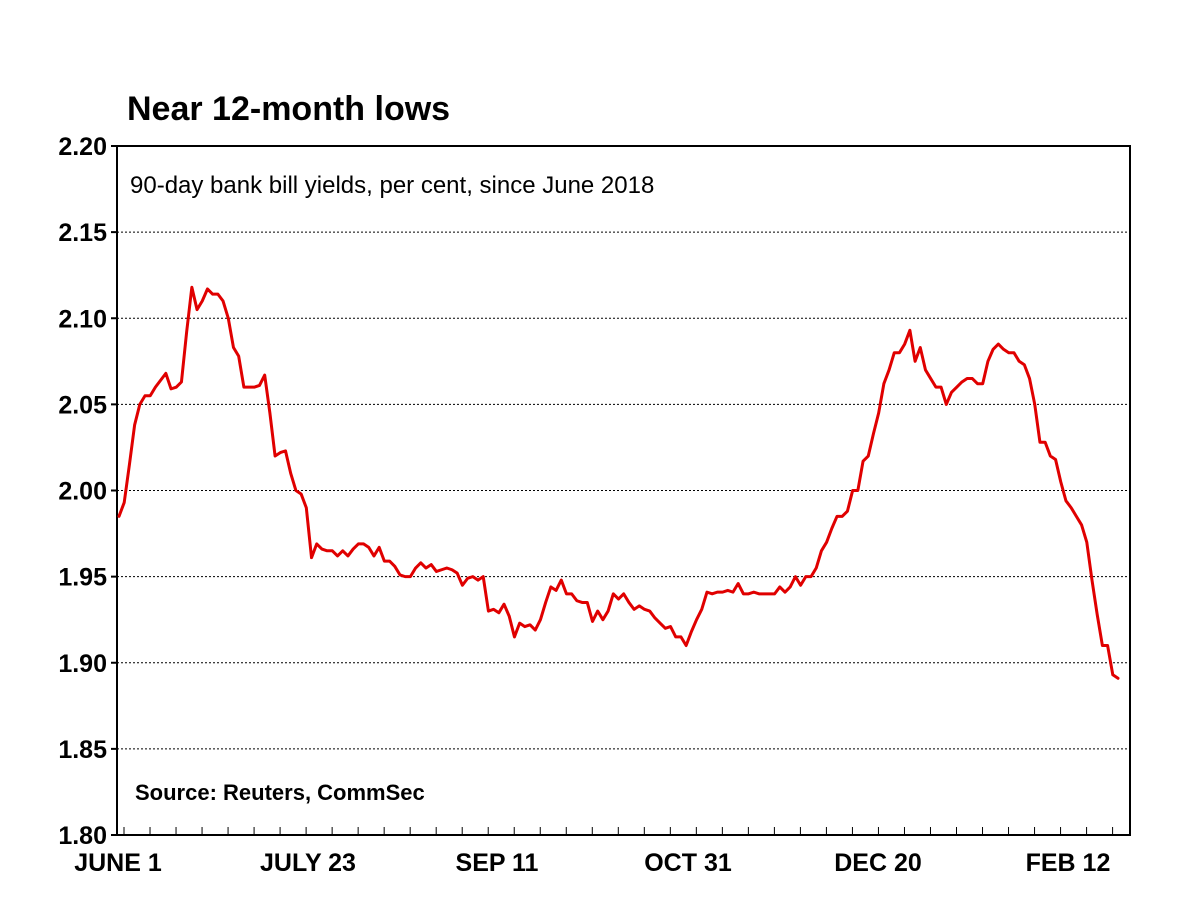  I want to click on x-tick-label: FEB 12, so click(1068, 863).